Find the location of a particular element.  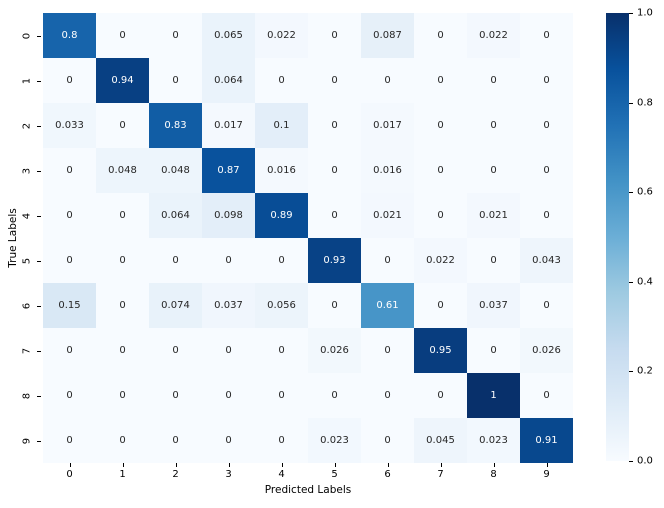

heatmap-cell: 0.022 is located at coordinates (281, 35).